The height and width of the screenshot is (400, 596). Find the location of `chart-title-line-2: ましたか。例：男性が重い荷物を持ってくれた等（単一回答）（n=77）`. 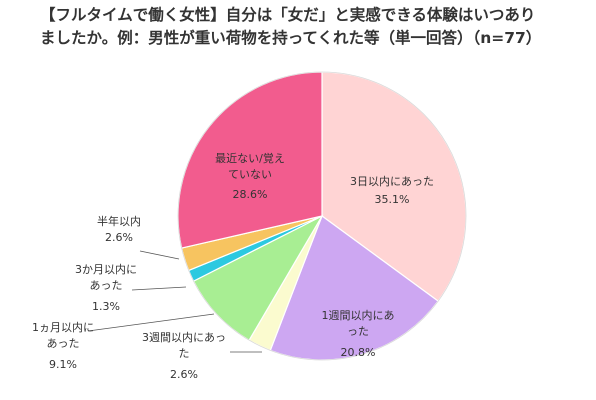

chart-title-line-2: ましたか。例：男性が重い荷物を持ってくれた等（単一回答）（n=77） is located at coordinates (291, 38).